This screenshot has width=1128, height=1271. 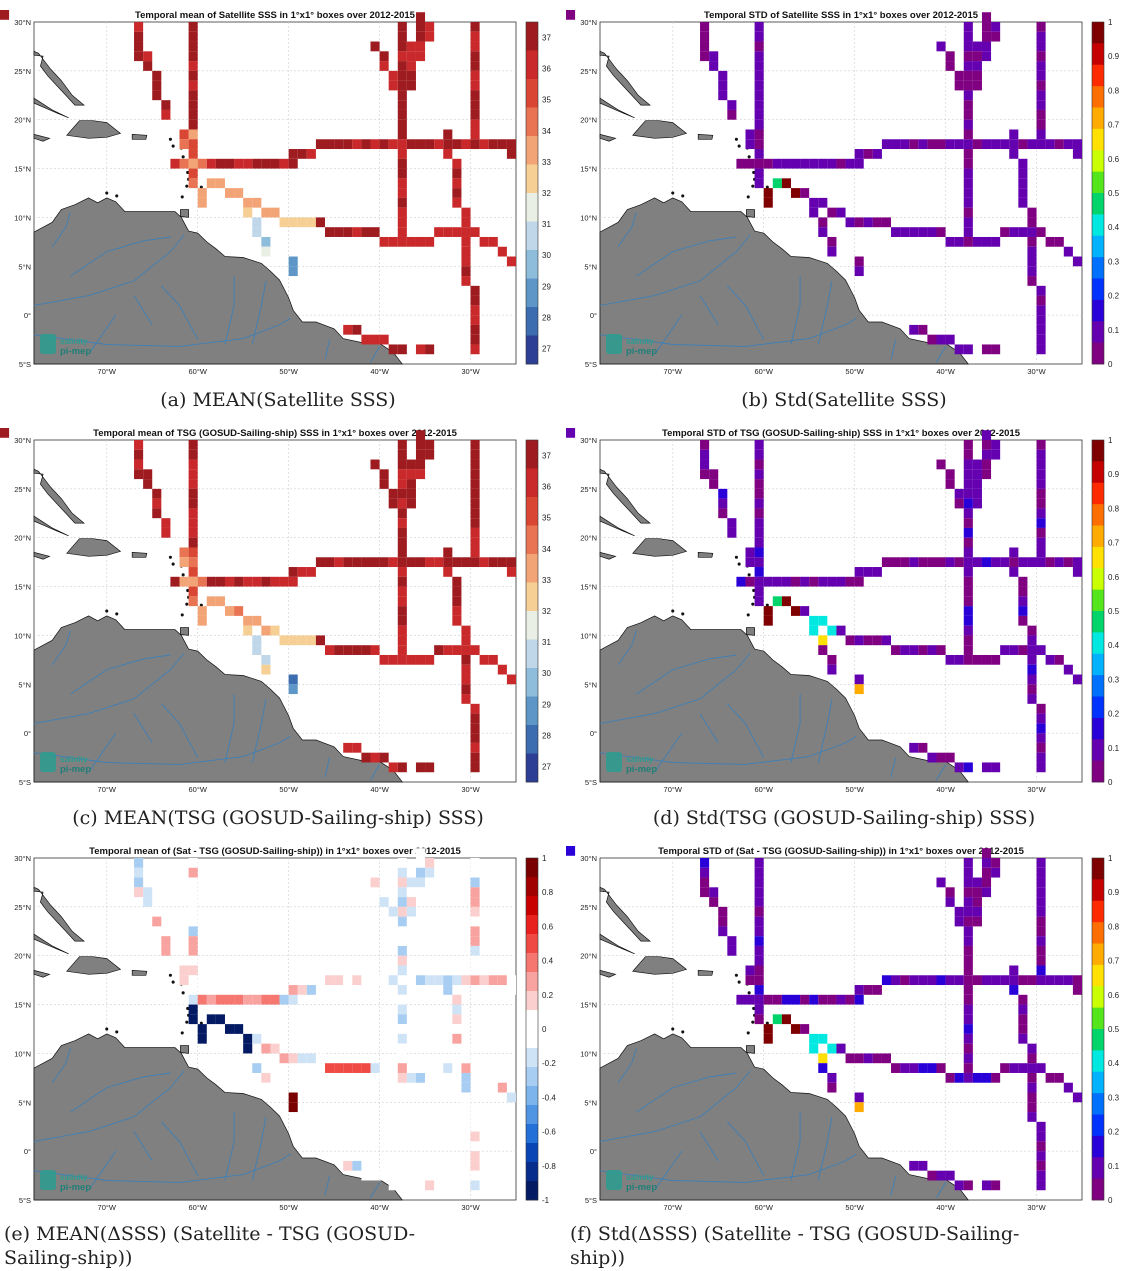 I want to click on y-tick-label: 5°S, so click(x=25, y=364).